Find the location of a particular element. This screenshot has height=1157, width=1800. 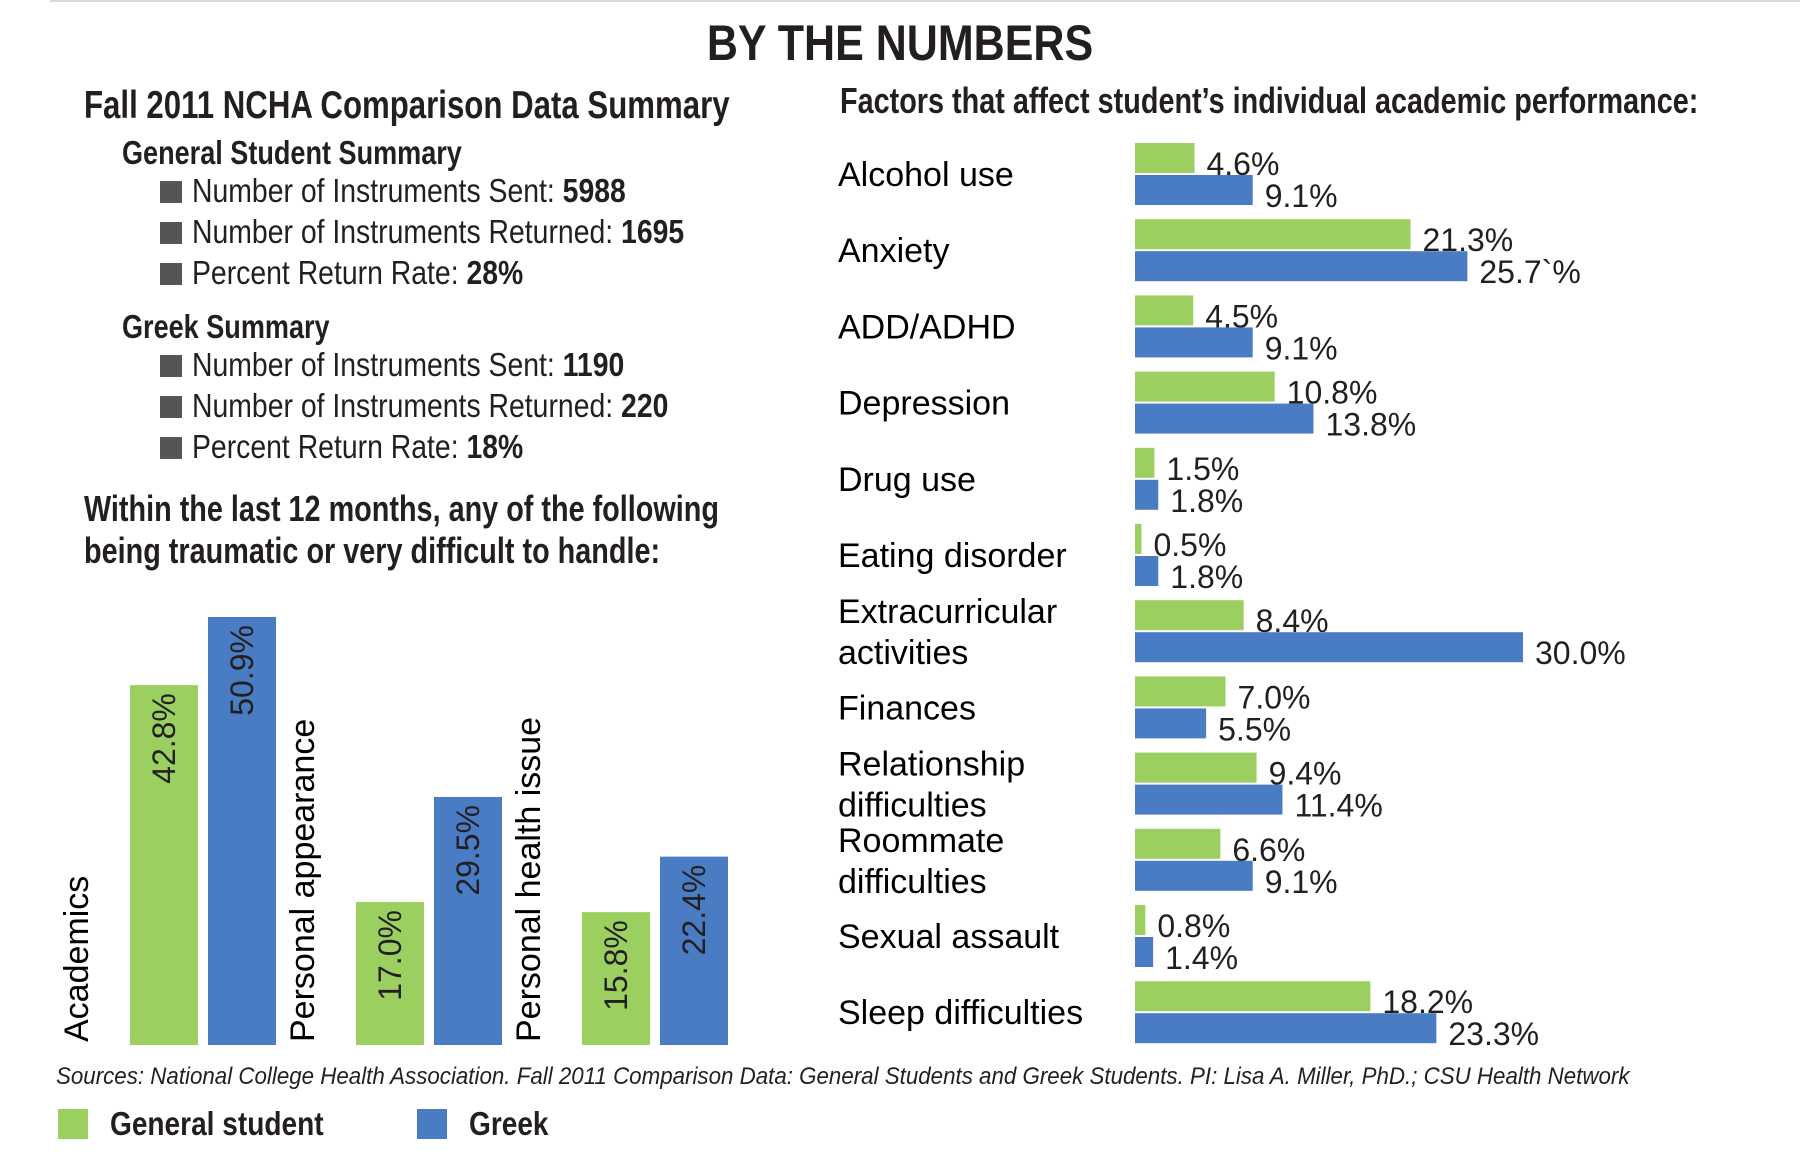

data-label: 1.5% is located at coordinates (1202, 469).